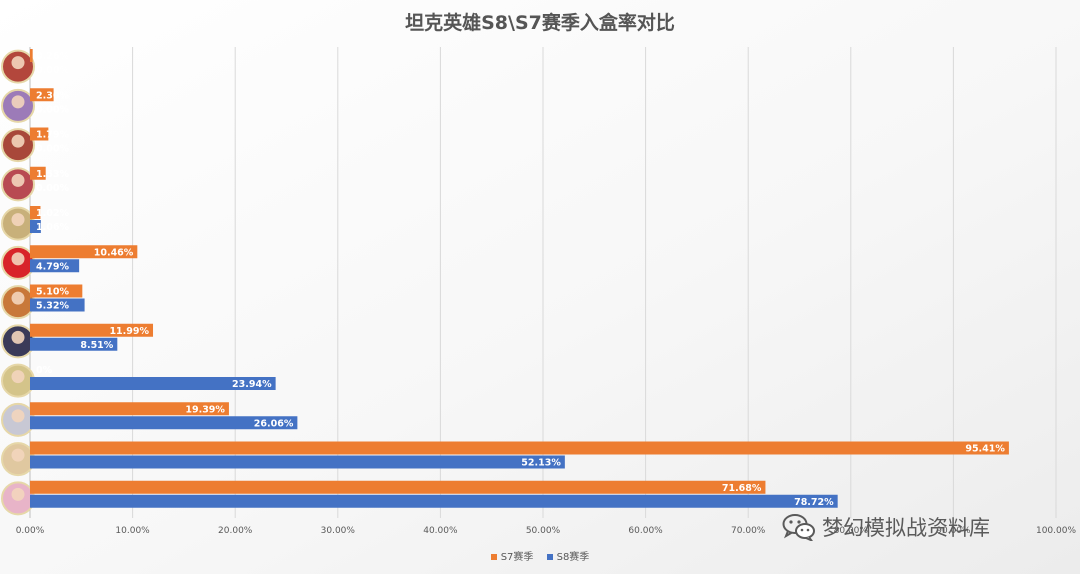 This screenshot has width=1080, height=574. Describe the element at coordinates (44, 370) in the screenshot. I see `data-label-s7: 0%` at that location.